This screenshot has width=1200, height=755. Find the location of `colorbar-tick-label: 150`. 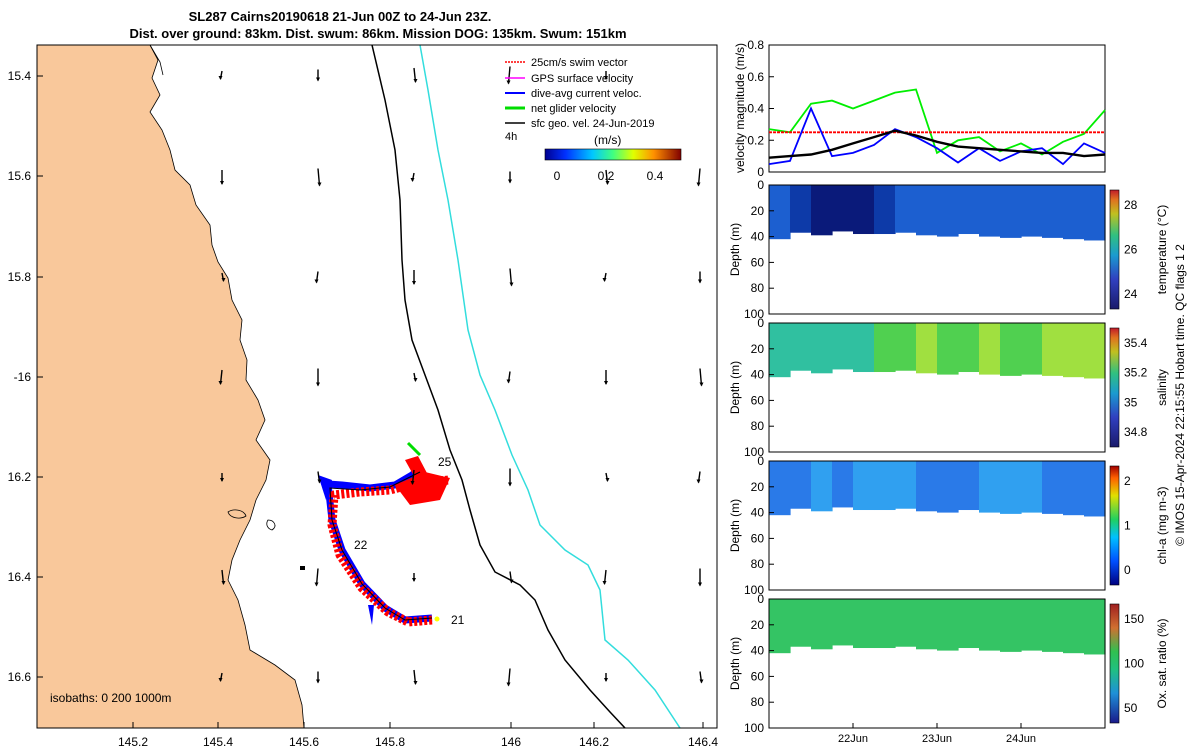

colorbar-tick-label: 150 is located at coordinates (1134, 619).